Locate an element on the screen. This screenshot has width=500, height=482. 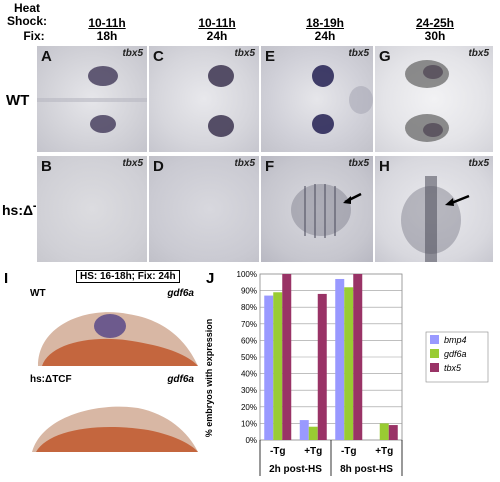
row-label-wt: WT is located at coordinates (18, 100).